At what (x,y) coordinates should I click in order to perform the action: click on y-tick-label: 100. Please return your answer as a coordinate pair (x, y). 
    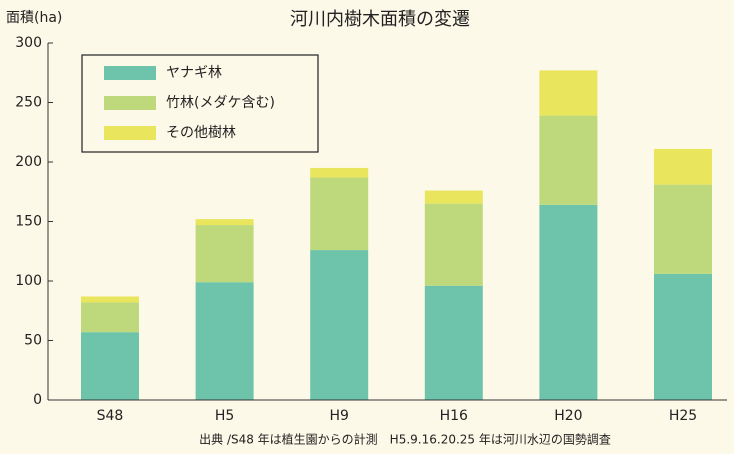
    Looking at the image, I should click on (28, 281).